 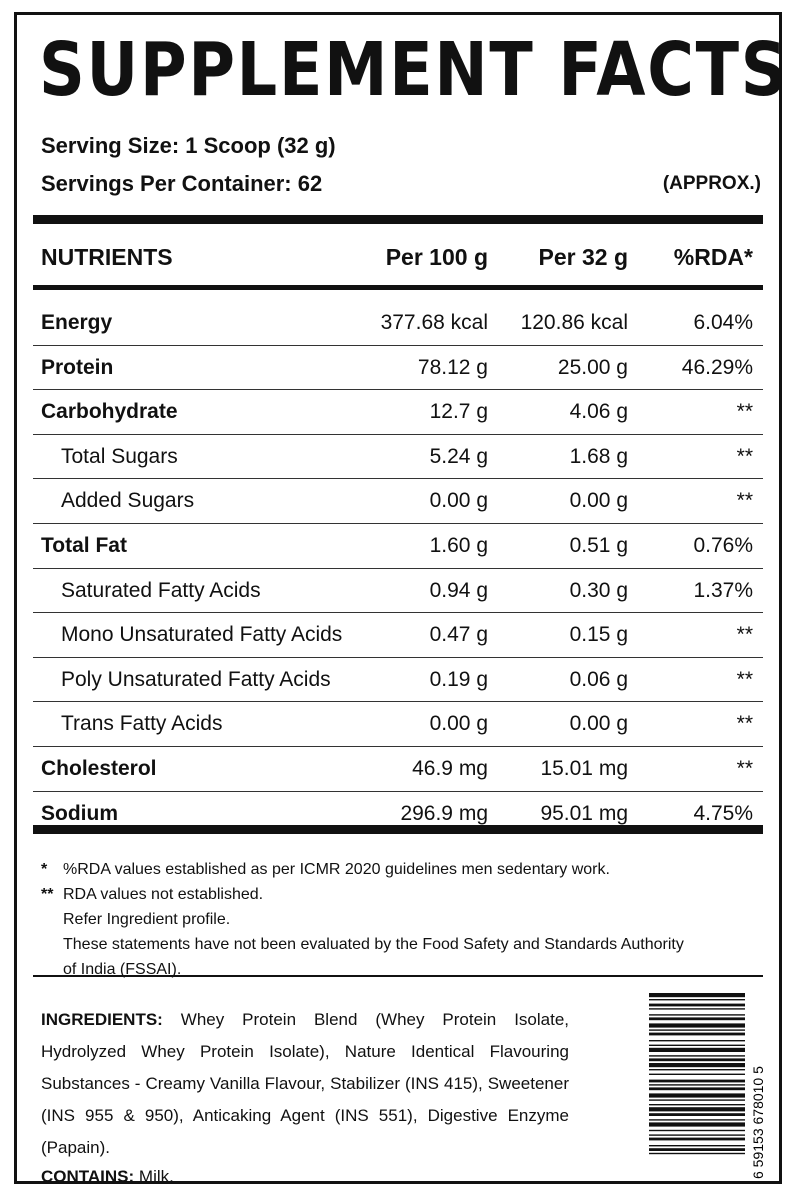 I want to click on table-row: Trans Fatty Acids 0.00 g 0.00 g **, so click(x=398, y=724).